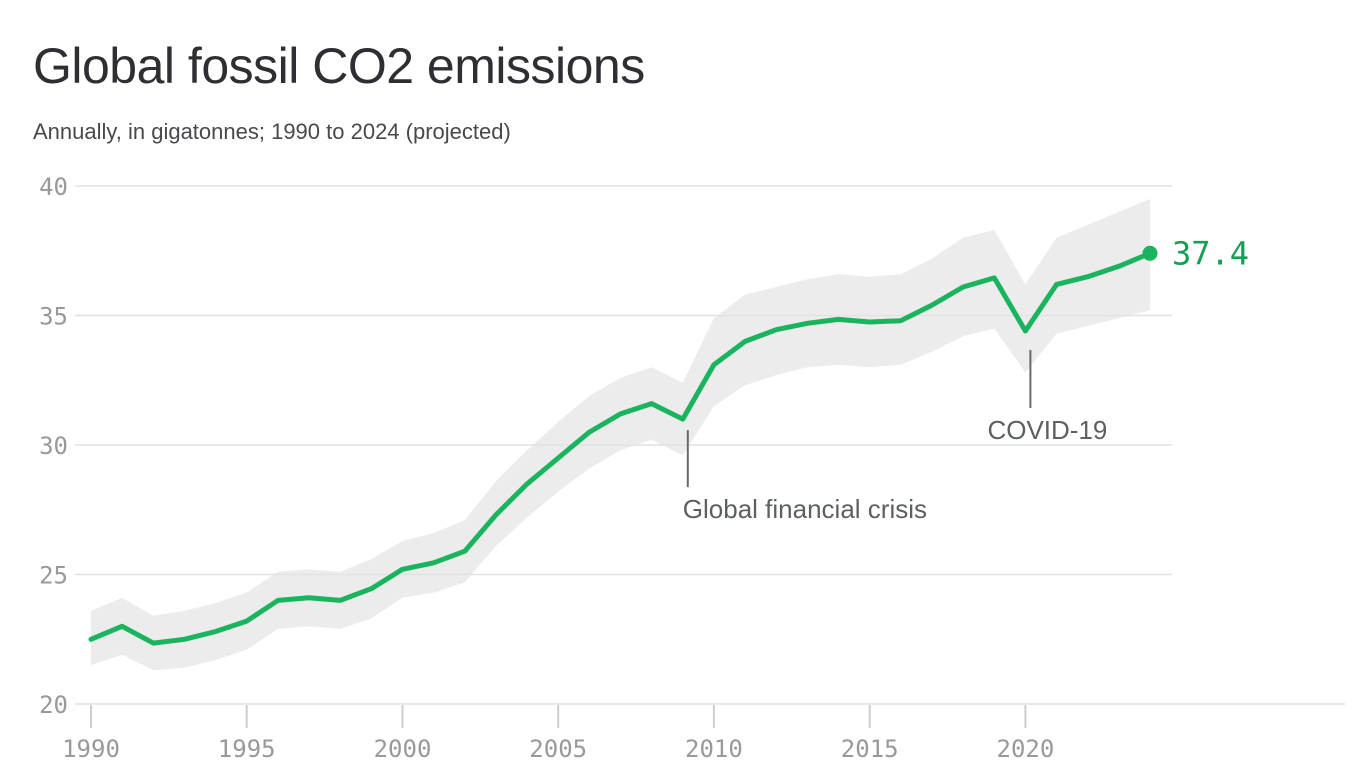  What do you see at coordinates (339, 66) in the screenshot?
I see `page-title: Global fossil CO2 emissions` at bounding box center [339, 66].